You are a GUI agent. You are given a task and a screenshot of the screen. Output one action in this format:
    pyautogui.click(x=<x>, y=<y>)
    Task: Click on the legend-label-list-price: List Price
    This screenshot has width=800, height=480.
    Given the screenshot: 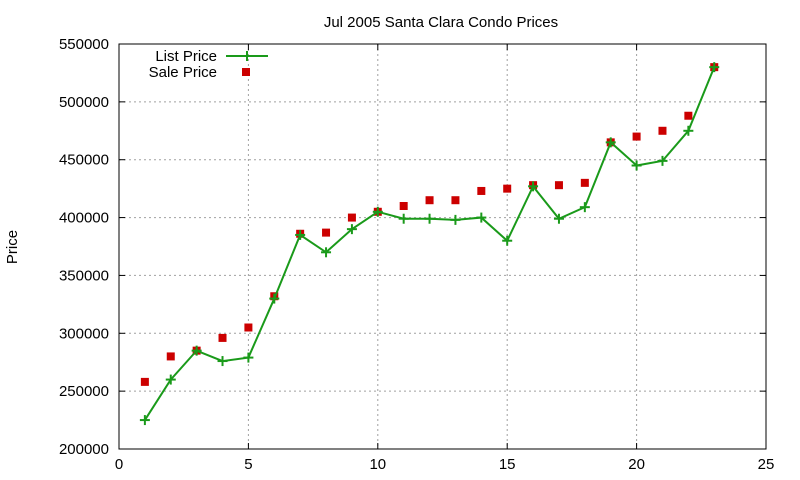 What is the action you would take?
    pyautogui.click(x=186, y=56)
    